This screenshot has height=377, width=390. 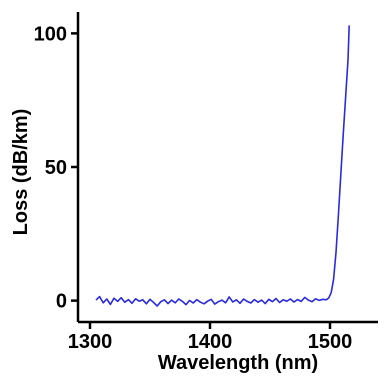 What do you see at coordinates (61, 302) in the screenshot?
I see `y-tick-label: 0` at bounding box center [61, 302].